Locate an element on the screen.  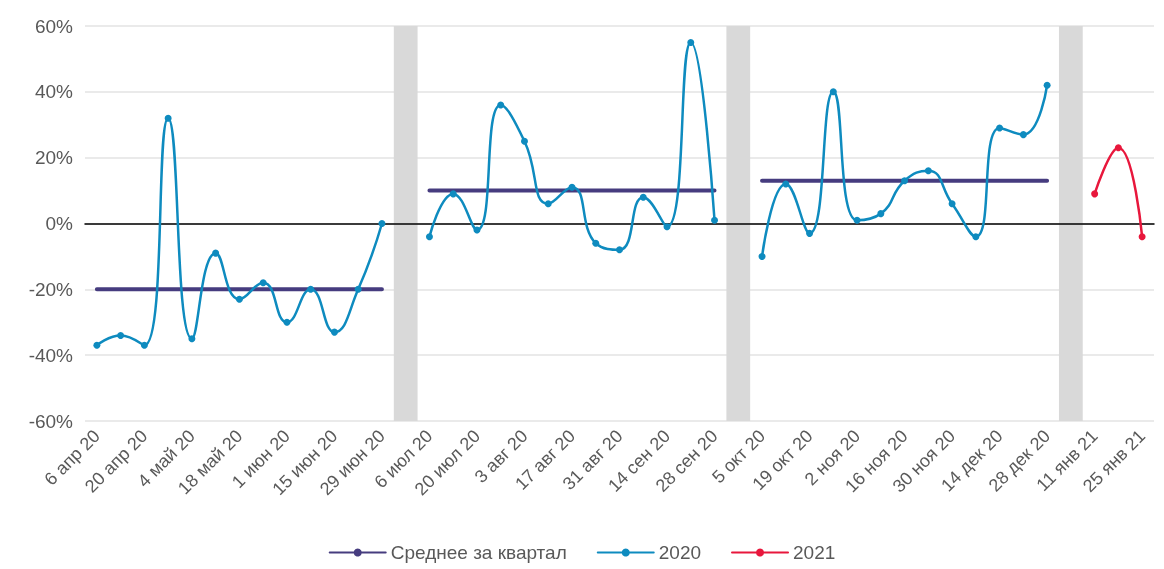
legend-label: 2021 is located at coordinates (814, 552).